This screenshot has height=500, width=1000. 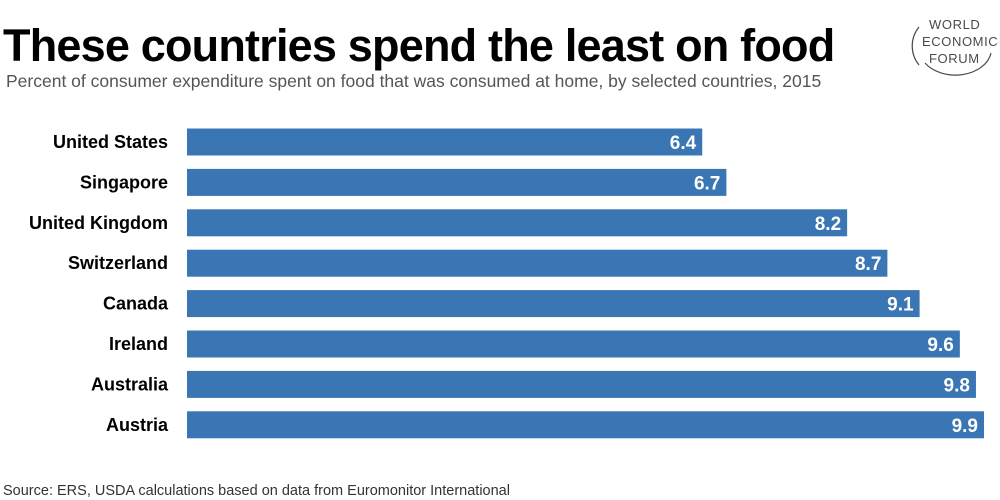 What do you see at coordinates (537, 263) in the screenshot?
I see `bar-switzerland` at bounding box center [537, 263].